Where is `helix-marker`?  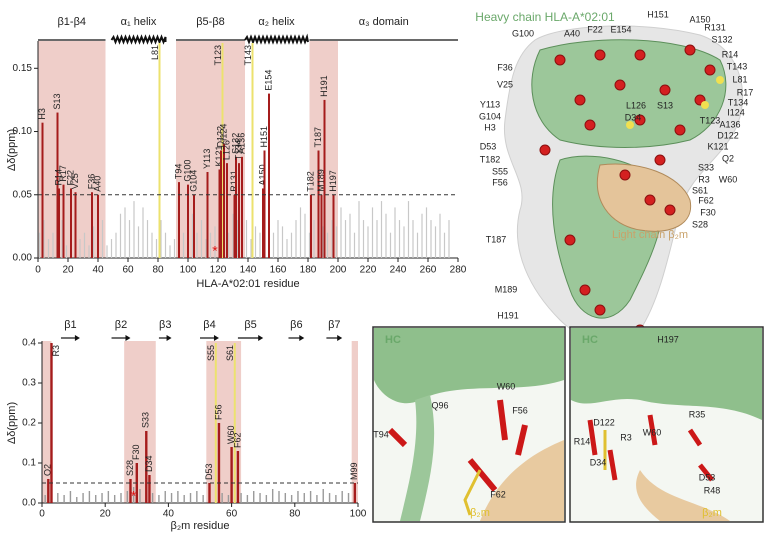
helix-marker is located at coordinates (138, 39).